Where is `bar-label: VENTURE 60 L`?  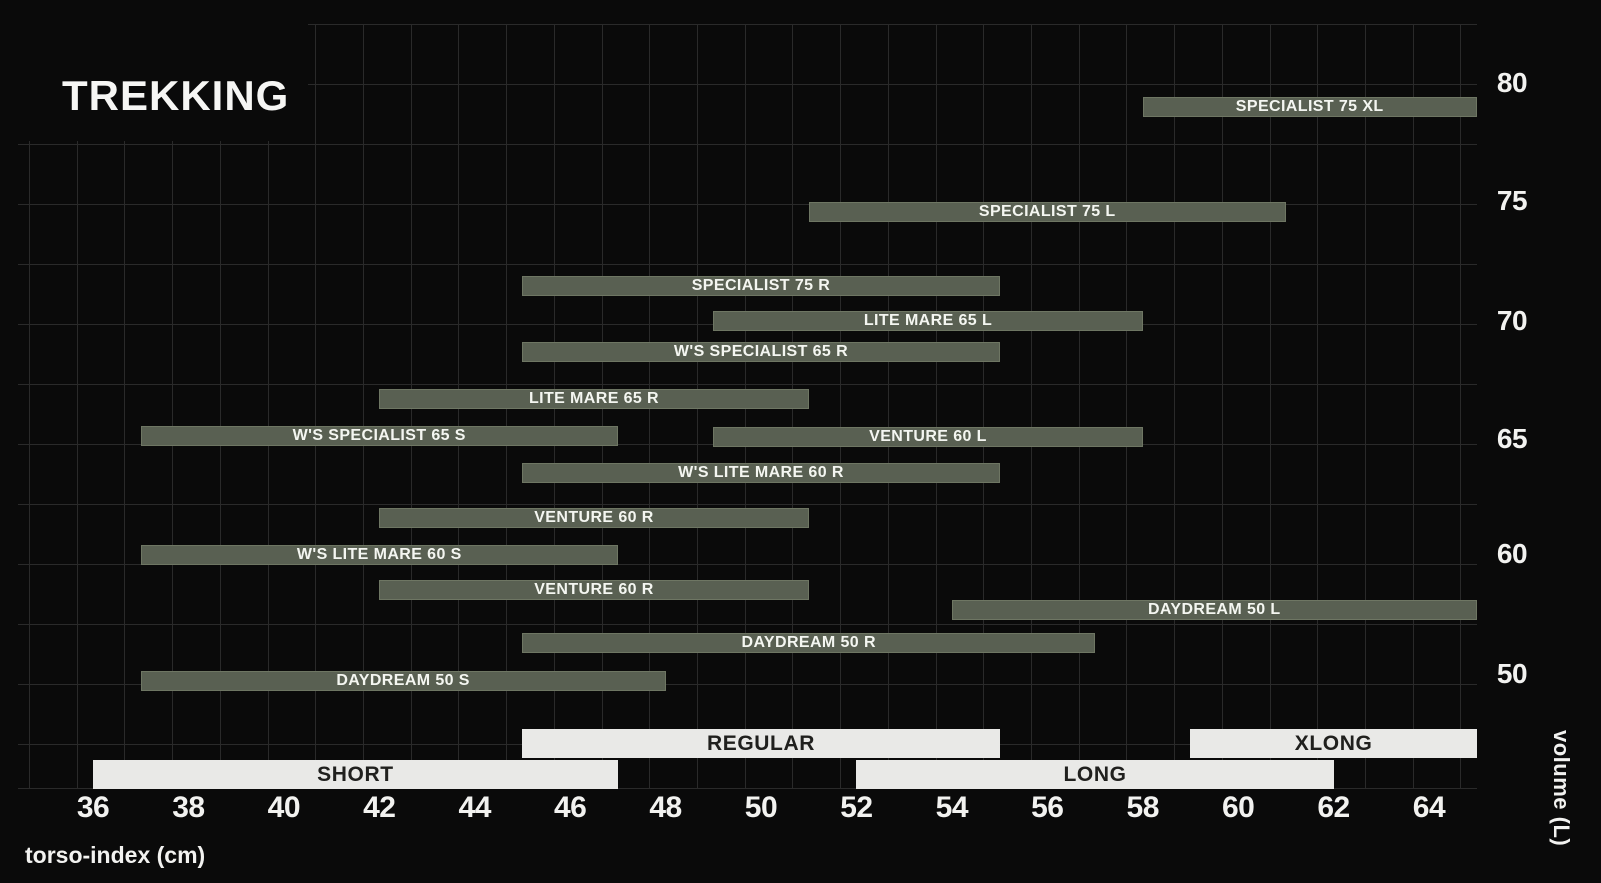 bar-label: VENTURE 60 L is located at coordinates (928, 436).